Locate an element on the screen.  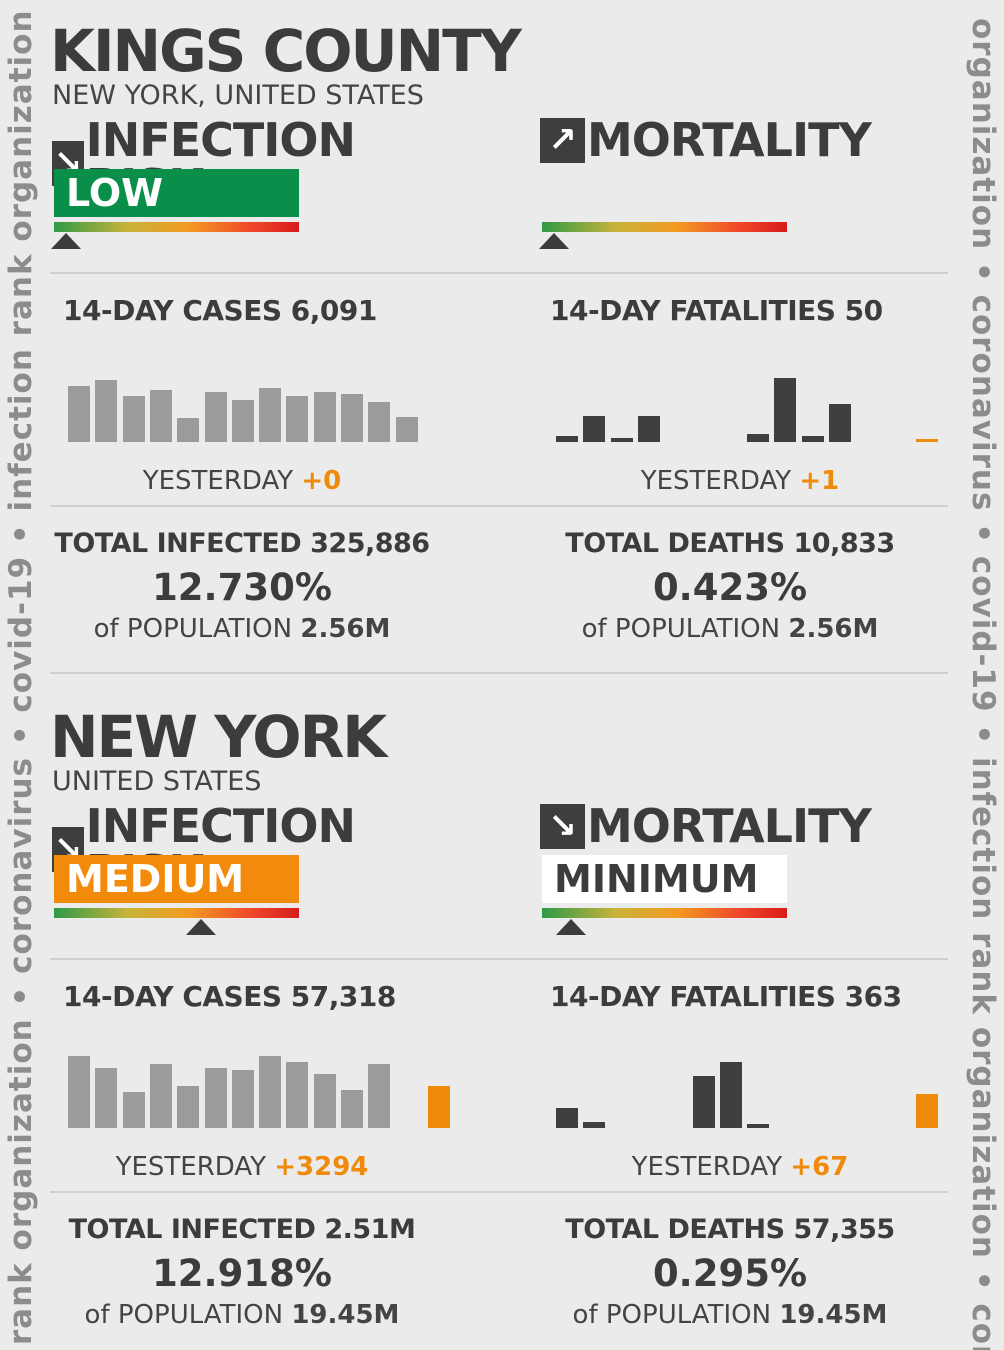
region-title: KINGS COUNTY is located at coordinates (286, 51).